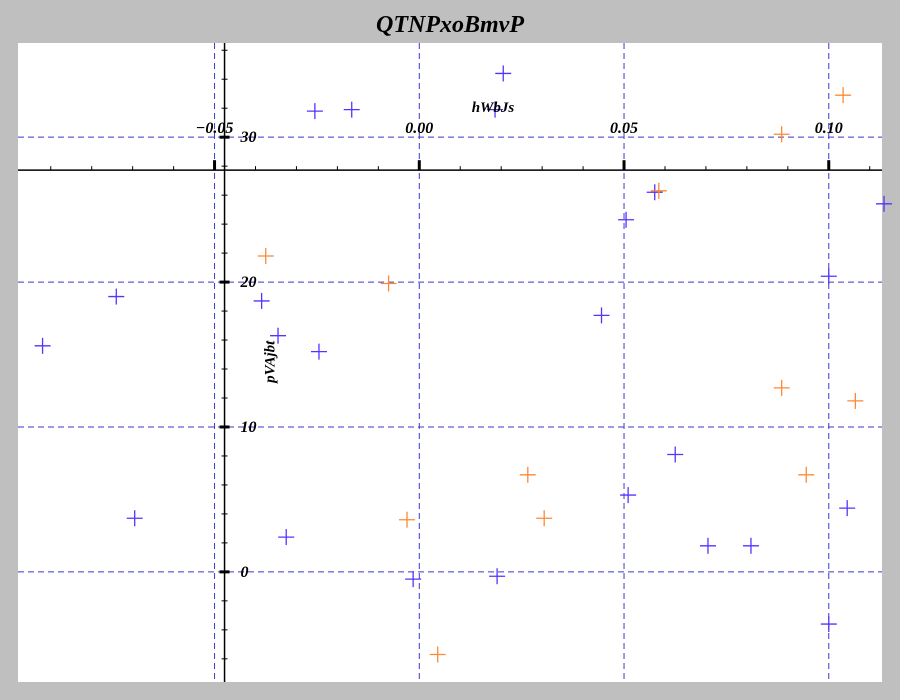 This screenshot has height=700, width=900. What do you see at coordinates (245, 572) in the screenshot?
I see `y-tick-label: 0` at bounding box center [245, 572].